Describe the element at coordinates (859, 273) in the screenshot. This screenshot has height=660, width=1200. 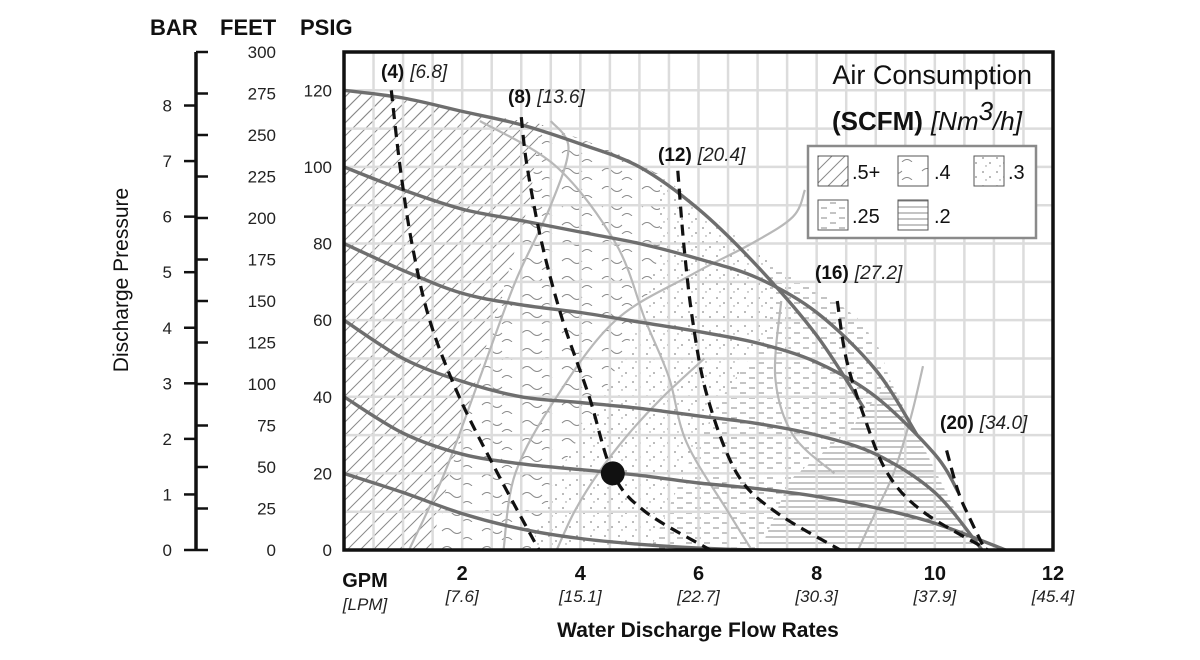
I see `air-label-16: (16) [27.2]` at that location.